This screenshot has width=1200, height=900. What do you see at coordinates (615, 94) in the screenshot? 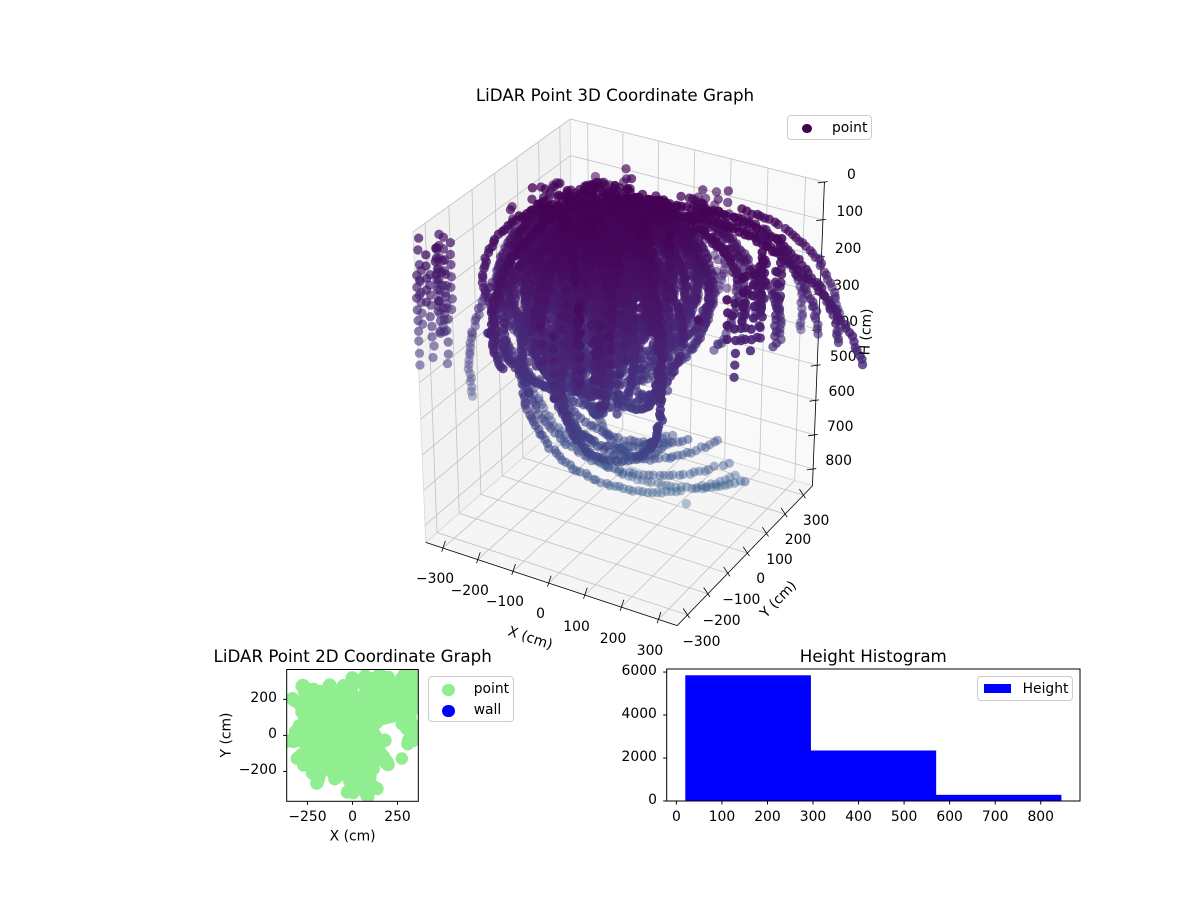
I see `plot3d-title: LiDAR Point 3D Coordinate Graph` at bounding box center [615, 94].